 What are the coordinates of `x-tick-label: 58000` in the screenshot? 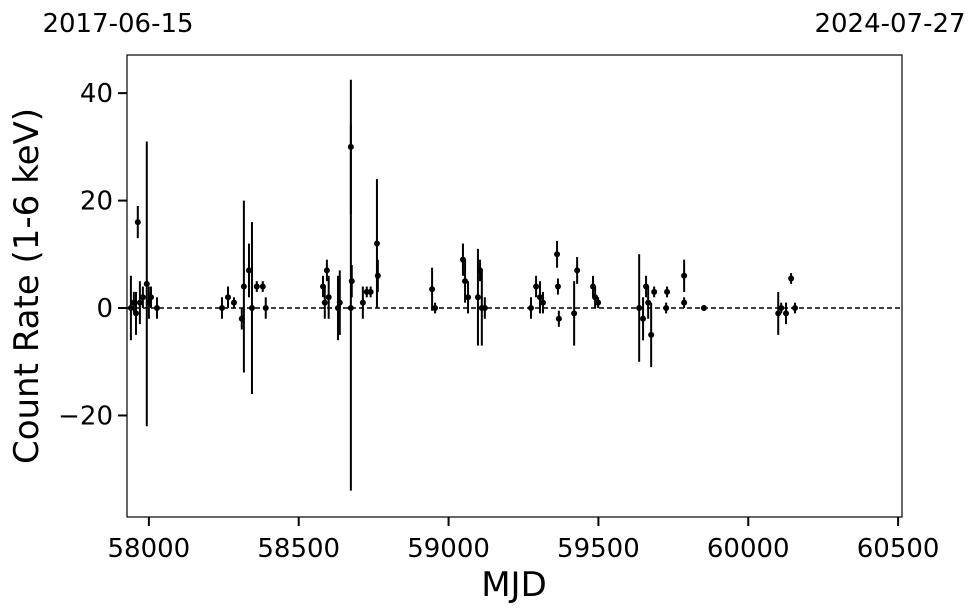 It's located at (149, 549).